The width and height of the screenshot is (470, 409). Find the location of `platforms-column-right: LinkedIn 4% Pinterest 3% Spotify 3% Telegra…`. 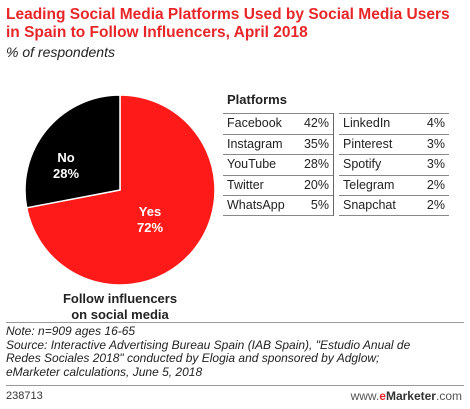

platforms-column-right: LinkedIn 4% Pinterest 3% Spotify 3% Telegra… is located at coordinates (394, 164).